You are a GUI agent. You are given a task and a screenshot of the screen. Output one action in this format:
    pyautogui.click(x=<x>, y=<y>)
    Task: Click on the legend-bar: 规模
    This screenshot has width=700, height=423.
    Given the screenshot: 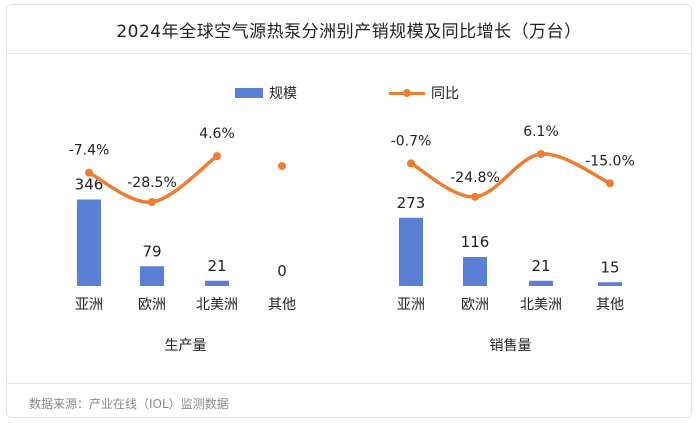 What is the action you would take?
    pyautogui.click(x=266, y=93)
    